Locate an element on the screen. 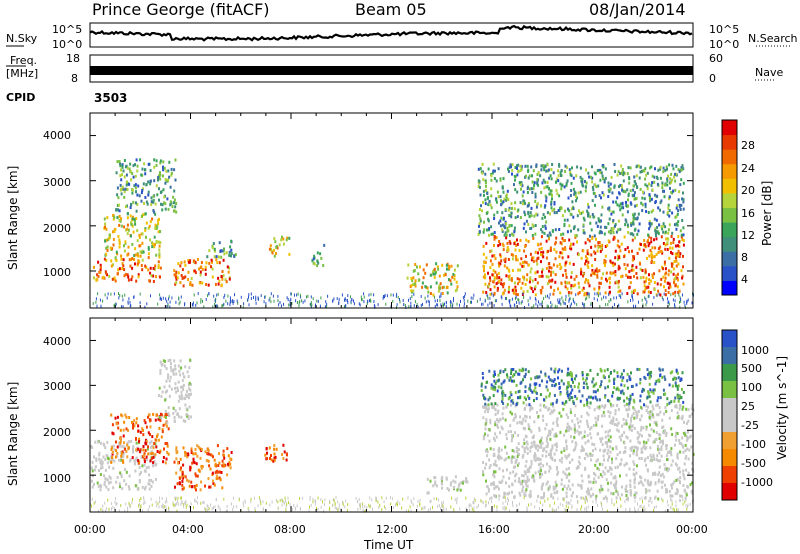  x-axis-label: Time UT is located at coordinates (389, 545).